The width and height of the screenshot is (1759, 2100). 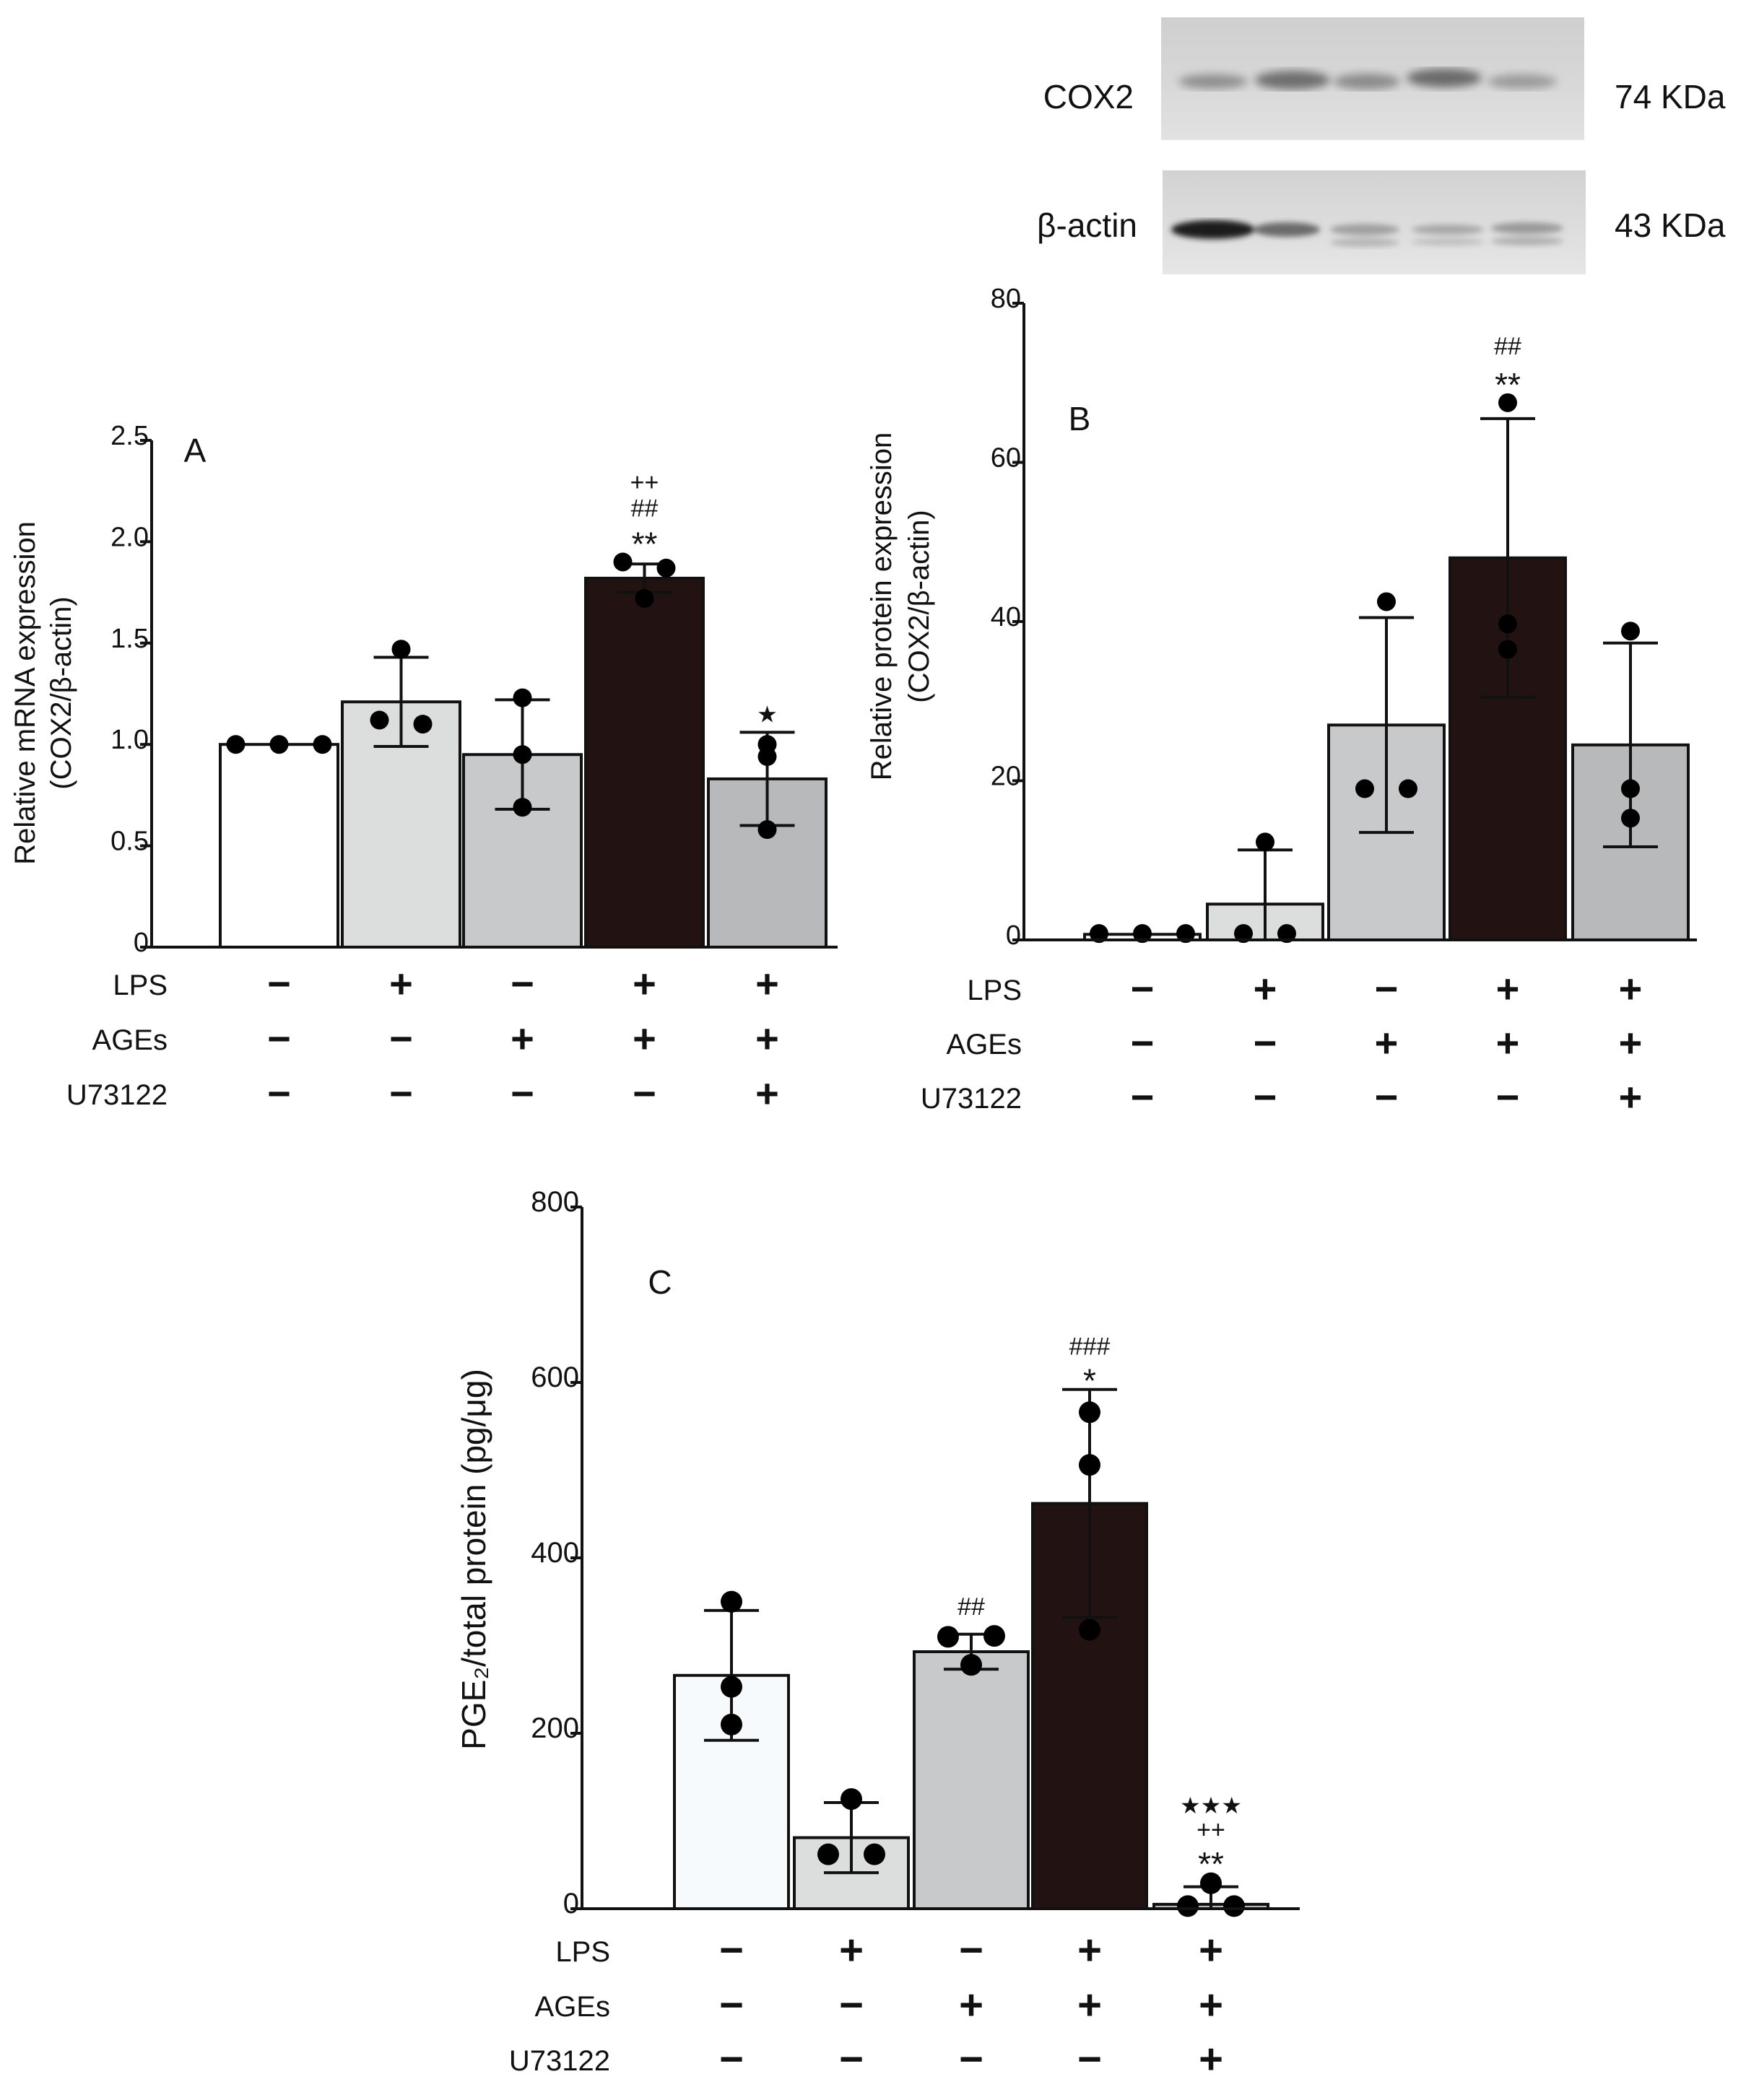 I want to click on y-axis-label-b-2: (COX2/β-actin), so click(x=919, y=606).